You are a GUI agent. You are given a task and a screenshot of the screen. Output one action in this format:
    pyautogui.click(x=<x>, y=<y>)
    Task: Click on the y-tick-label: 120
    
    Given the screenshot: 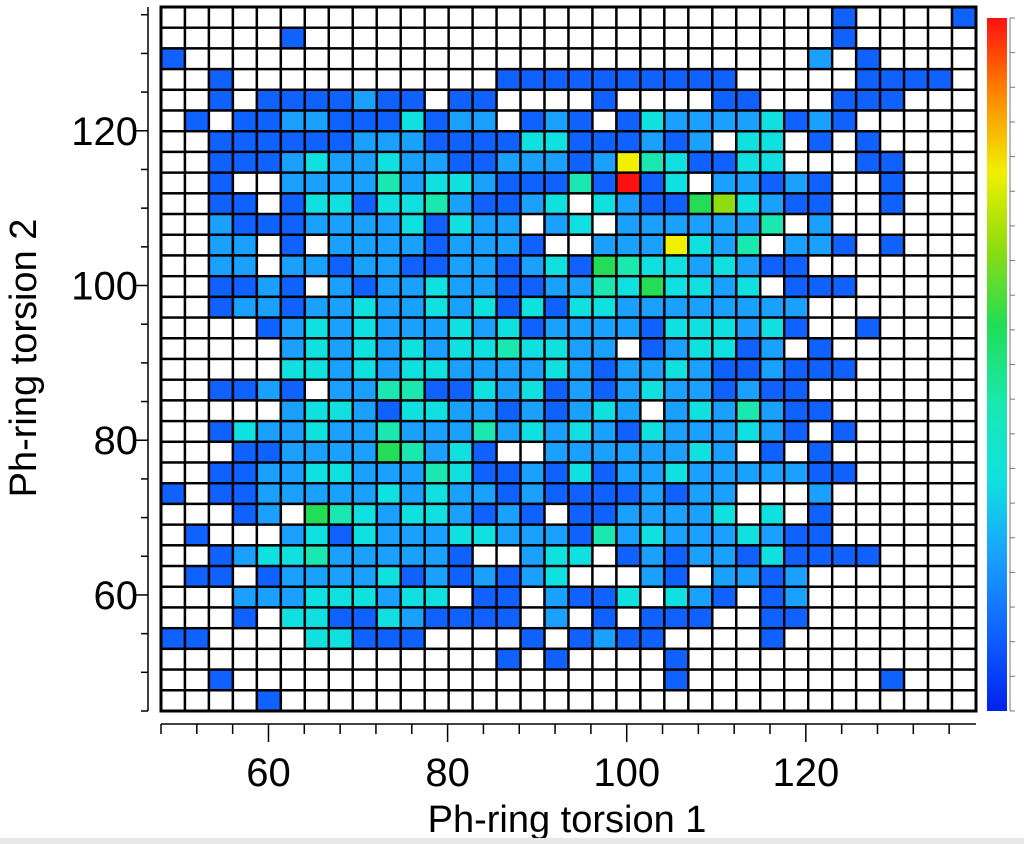 What is the action you would take?
    pyautogui.click(x=104, y=132)
    